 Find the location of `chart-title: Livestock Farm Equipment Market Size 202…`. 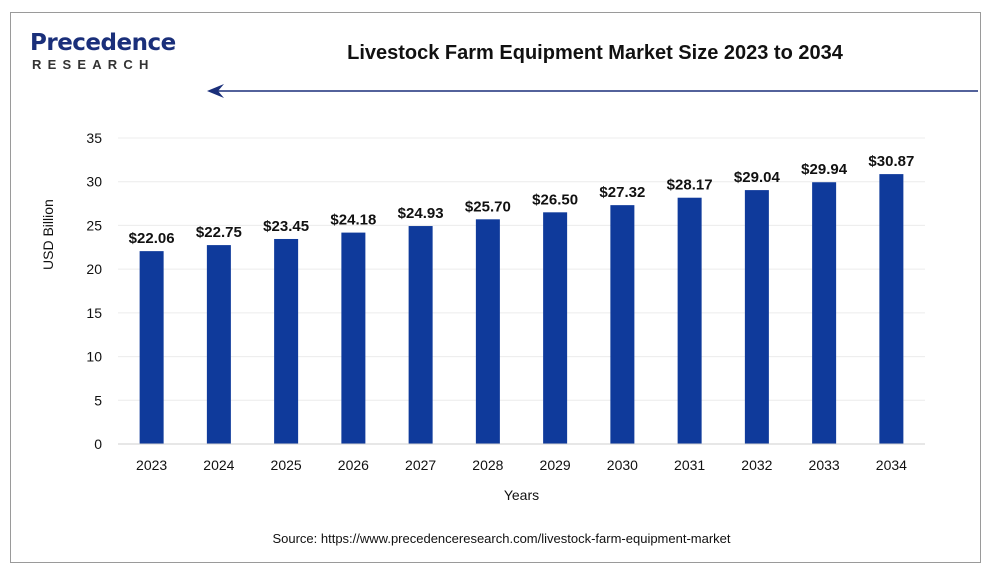

chart-title: Livestock Farm Equipment Market Size 202… is located at coordinates (595, 53).